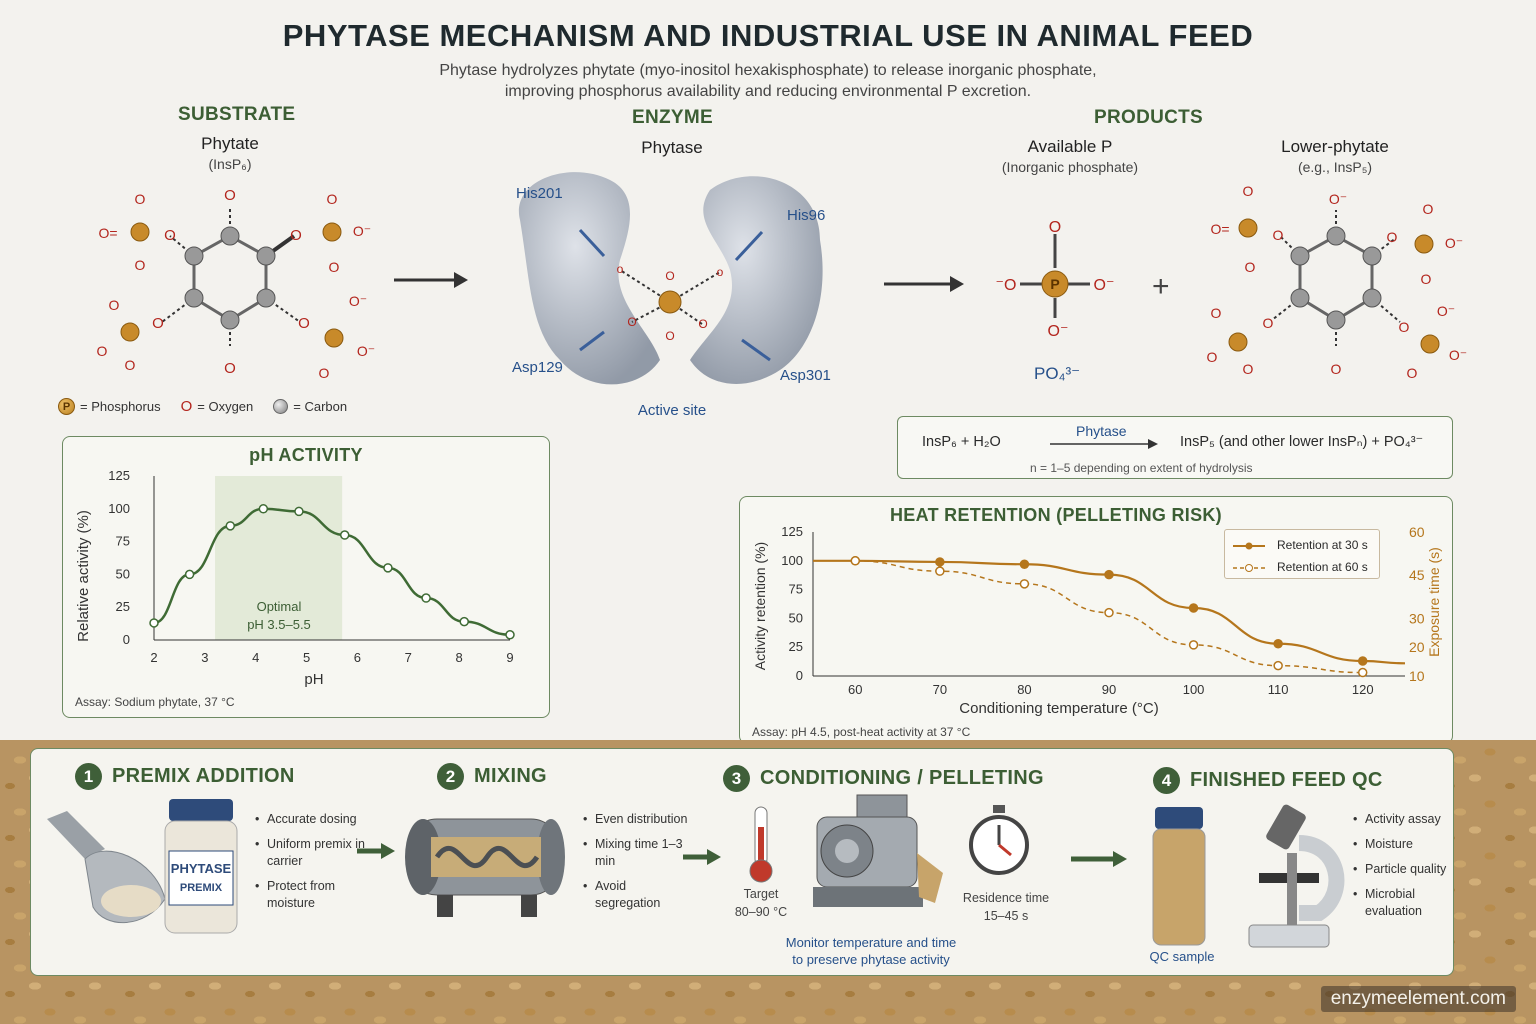 This screenshot has height=1024, width=1536. I want to click on legend-60s: Retention at 60 s, so click(1322, 567).